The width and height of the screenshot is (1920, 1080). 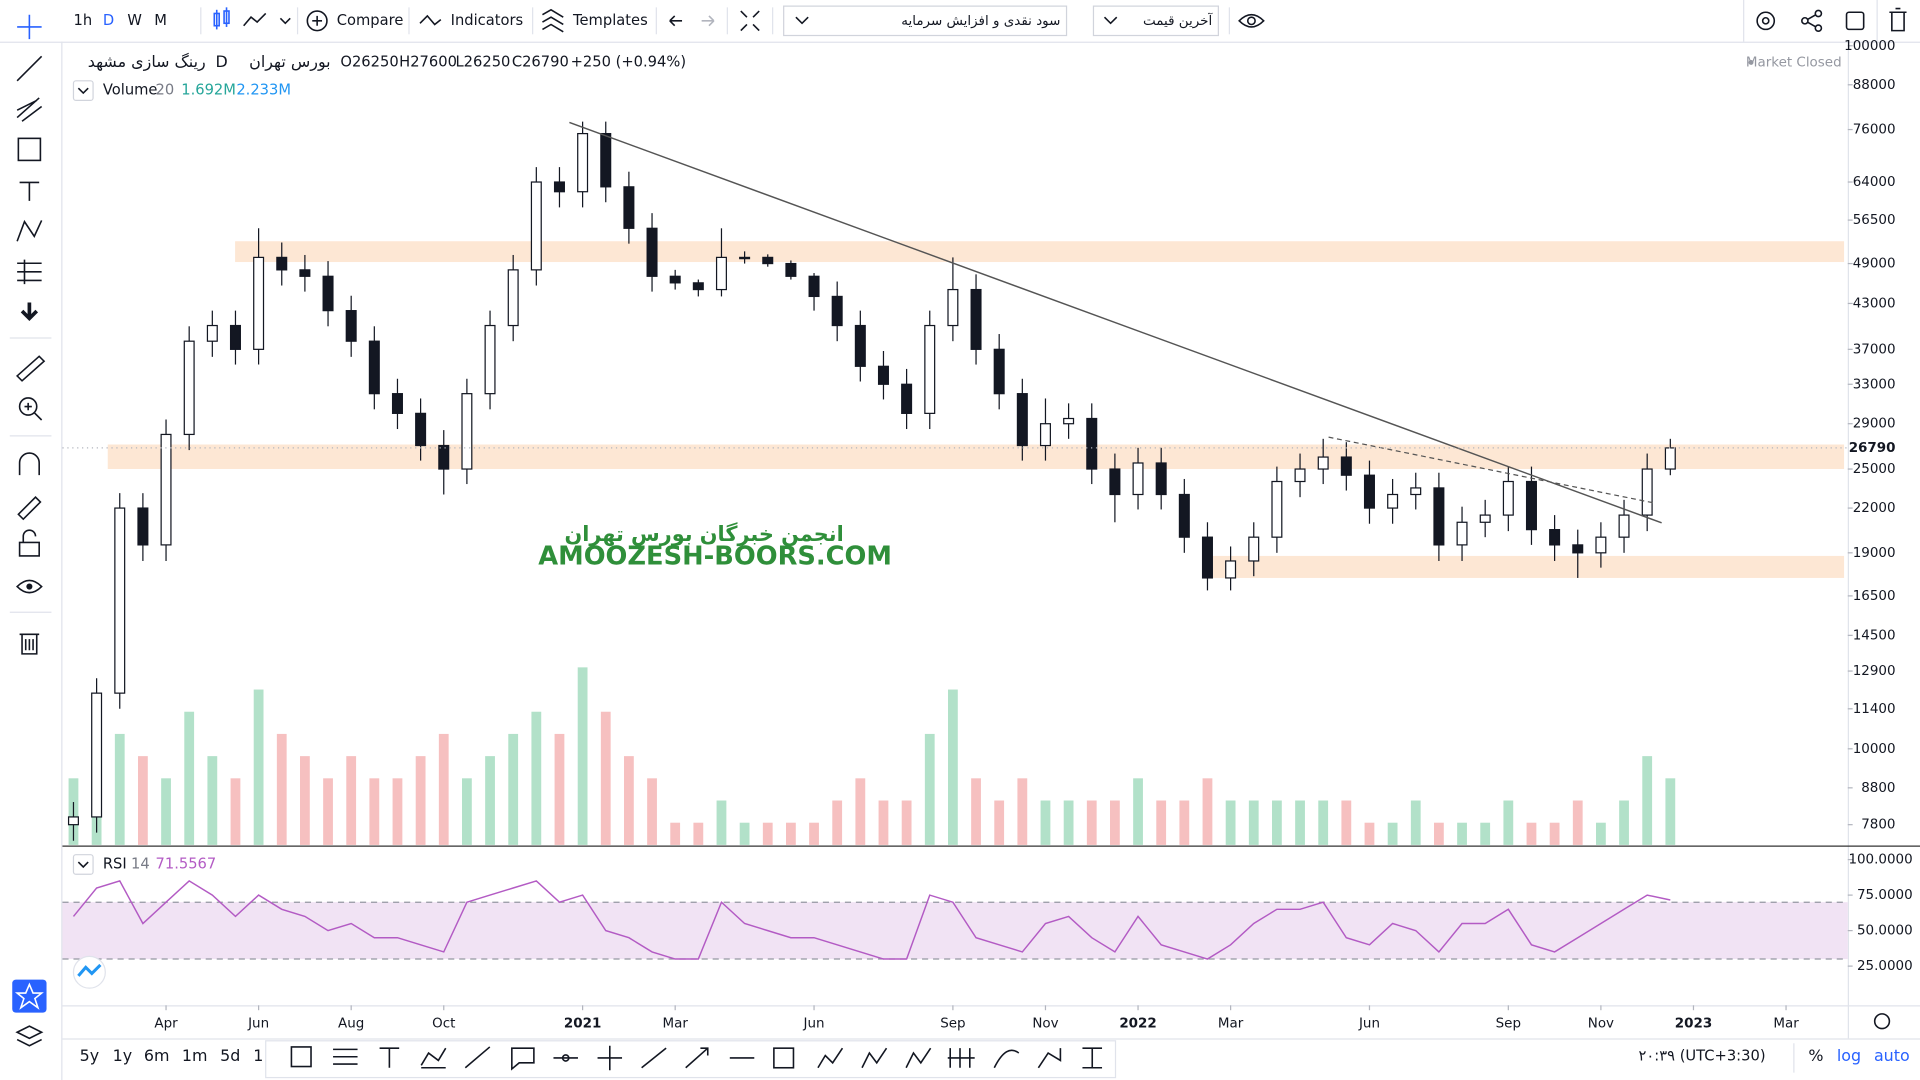 What do you see at coordinates (1869, 46) in the screenshot?
I see `y-tick-label: 100000` at bounding box center [1869, 46].